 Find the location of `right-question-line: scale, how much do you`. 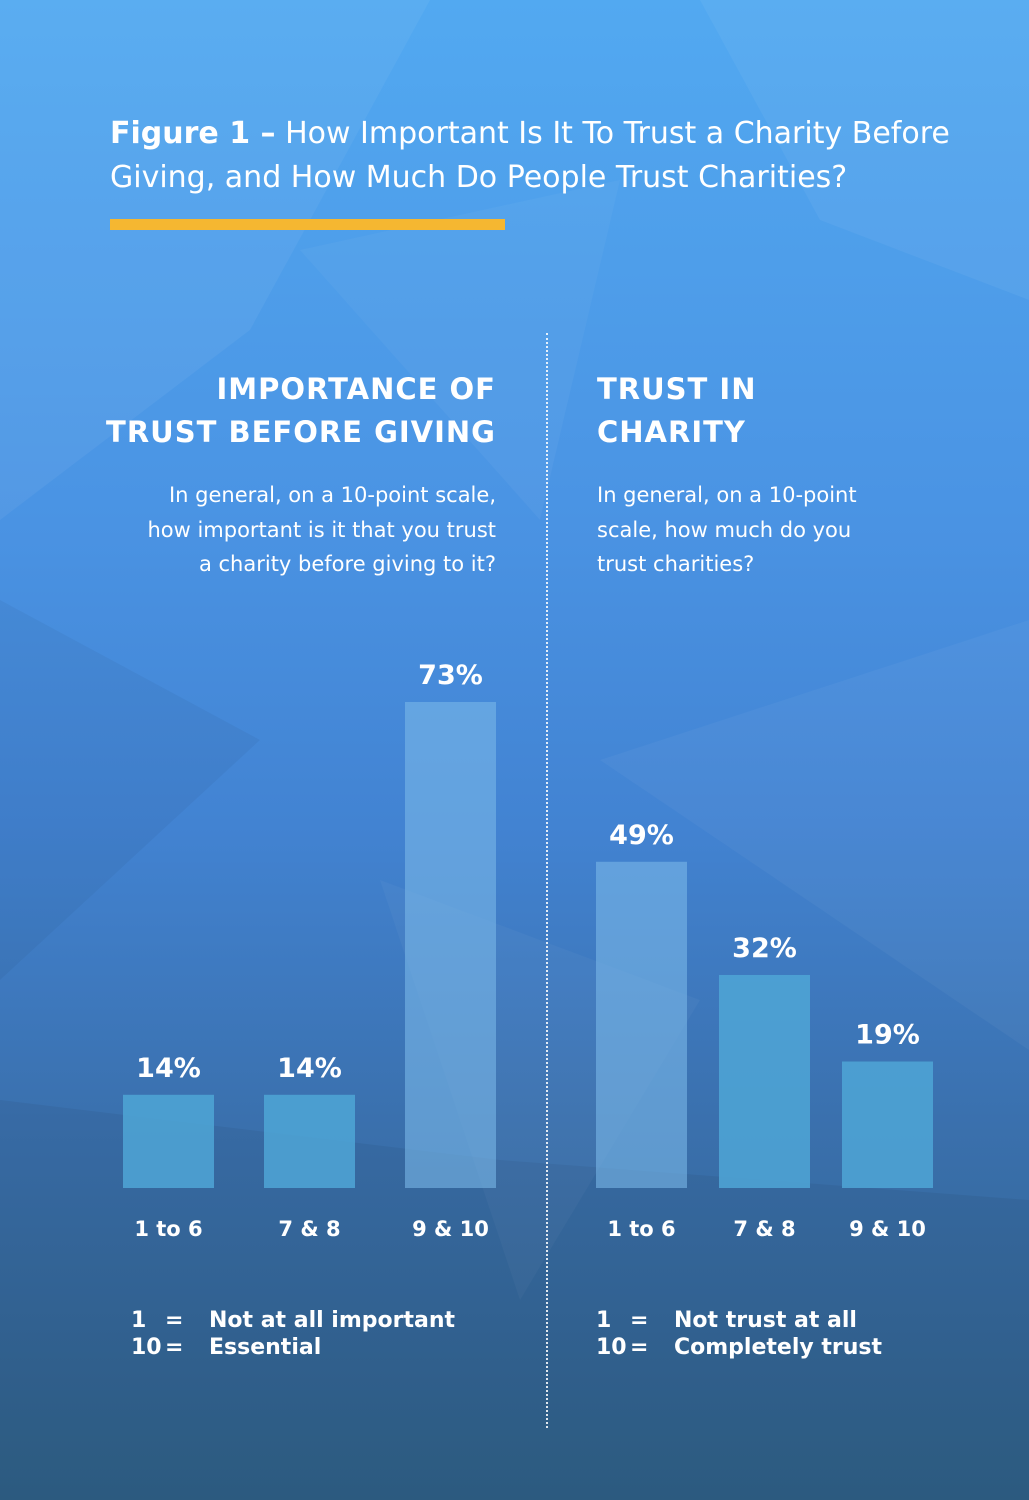

right-question-line: scale, how much do you is located at coordinates (724, 529).